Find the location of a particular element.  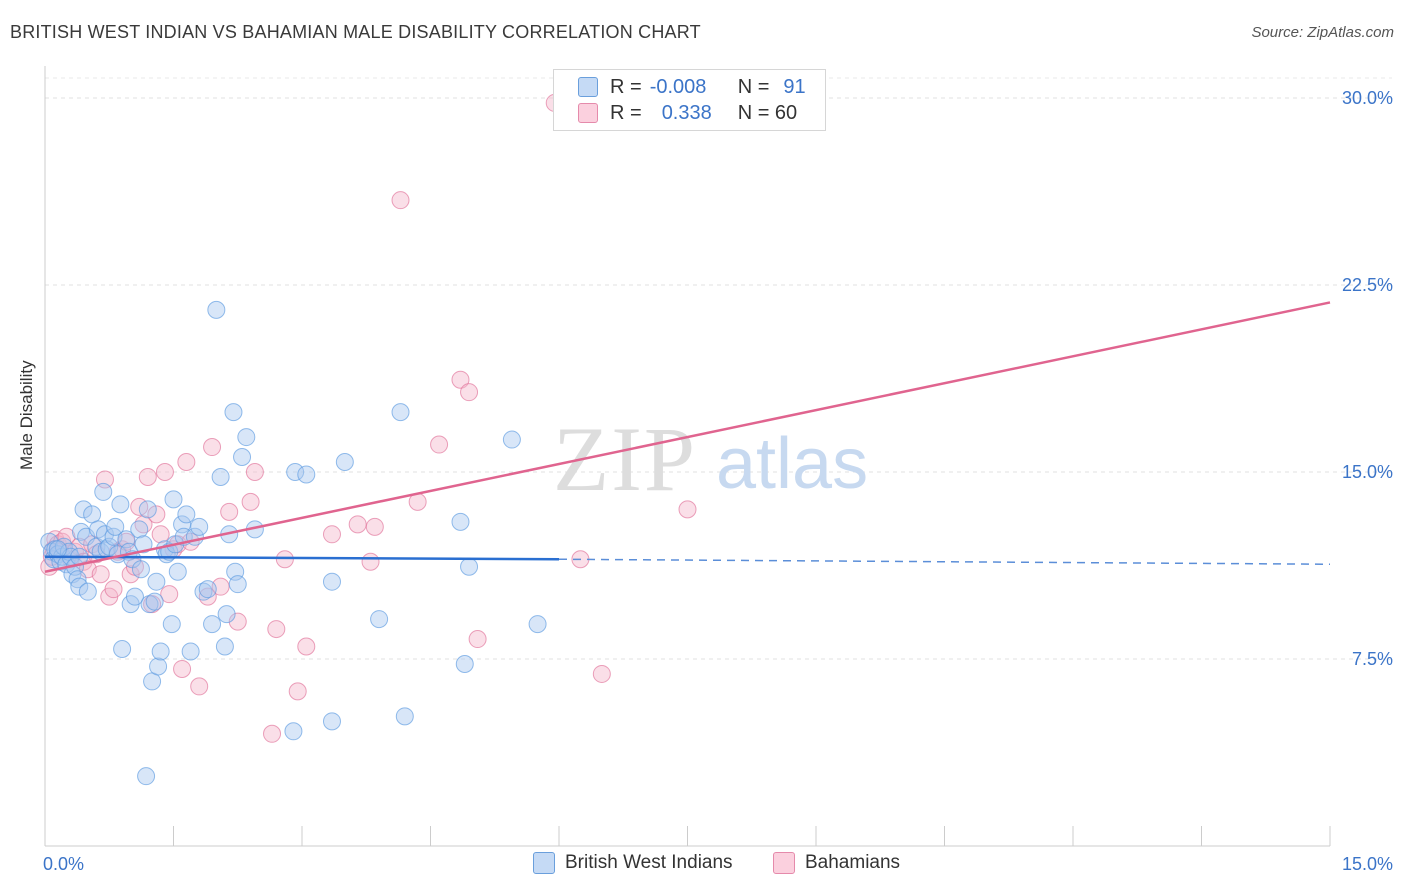

legend-row-british-west-indians: R = -0.008 N = 91 is located at coordinates (692, 87).